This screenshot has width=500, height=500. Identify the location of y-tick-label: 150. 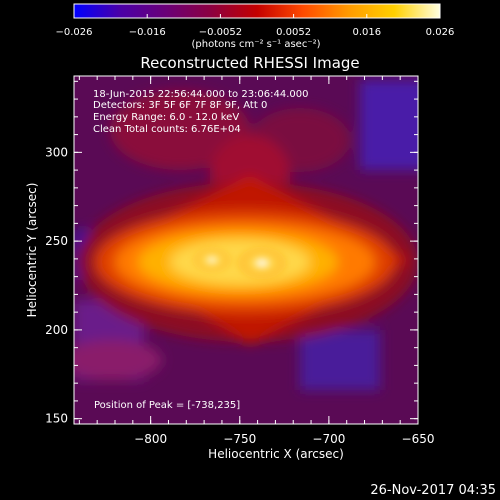
(56, 419).